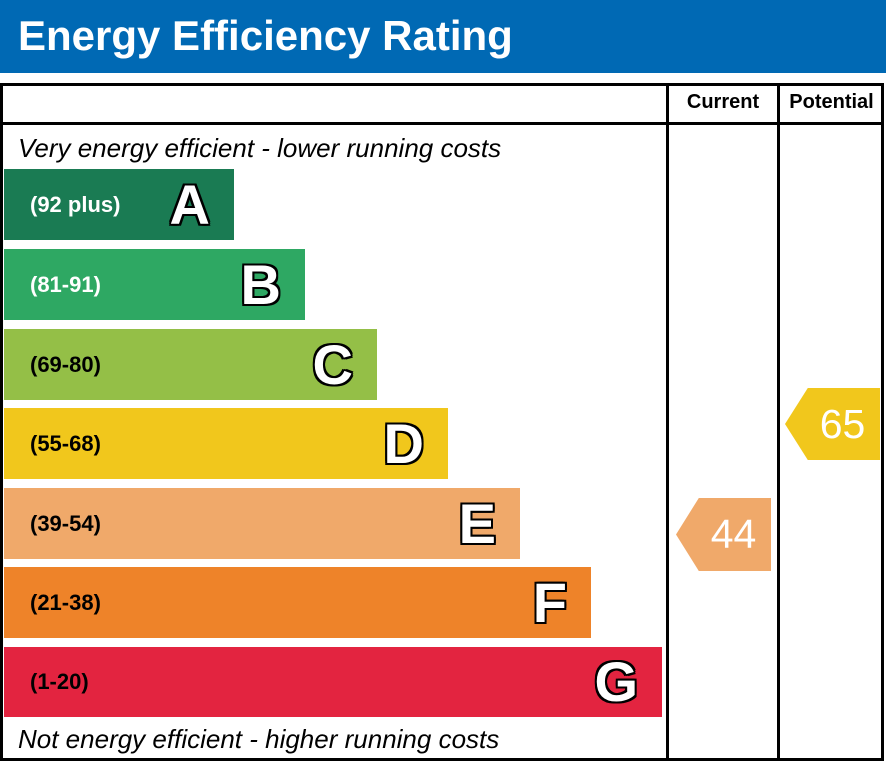  What do you see at coordinates (333, 682) in the screenshot?
I see `band-g: (1-20) G` at bounding box center [333, 682].